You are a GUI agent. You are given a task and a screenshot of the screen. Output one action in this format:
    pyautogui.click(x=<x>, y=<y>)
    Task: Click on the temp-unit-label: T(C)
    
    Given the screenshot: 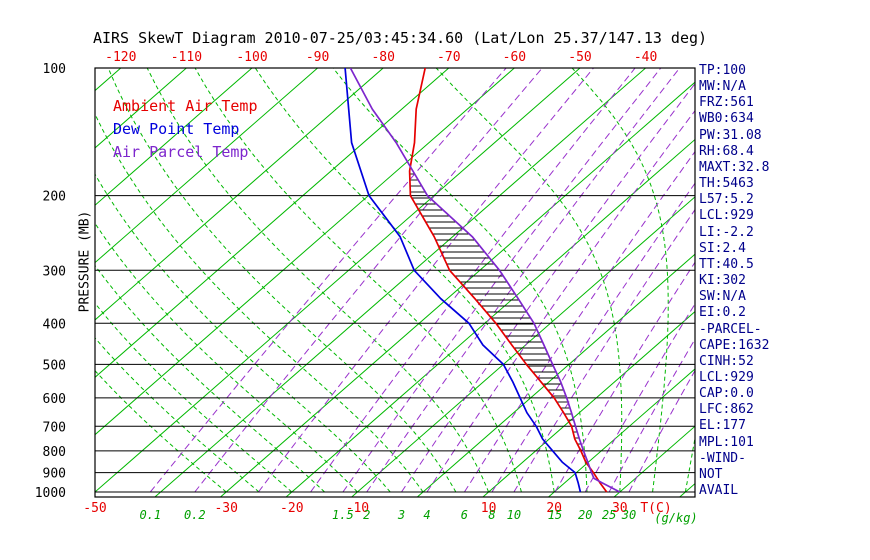 What is the action you would take?
    pyautogui.click(x=655, y=508)
    